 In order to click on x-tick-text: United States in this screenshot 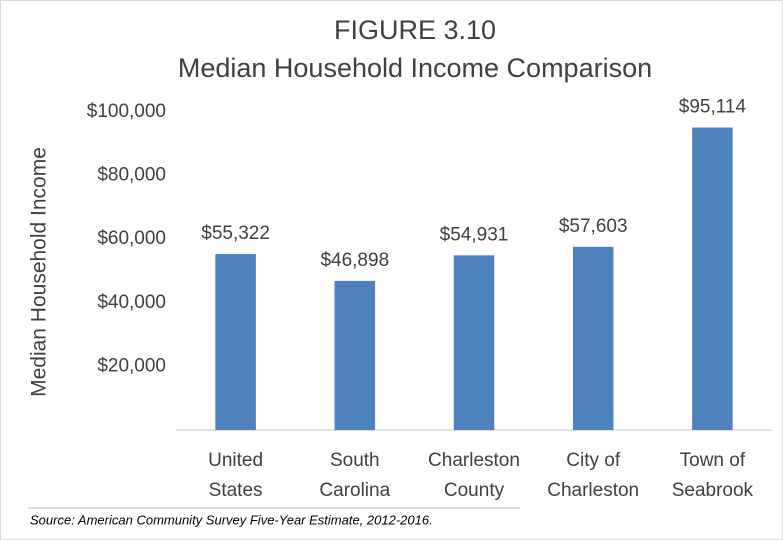, I will do `click(236, 475)`.